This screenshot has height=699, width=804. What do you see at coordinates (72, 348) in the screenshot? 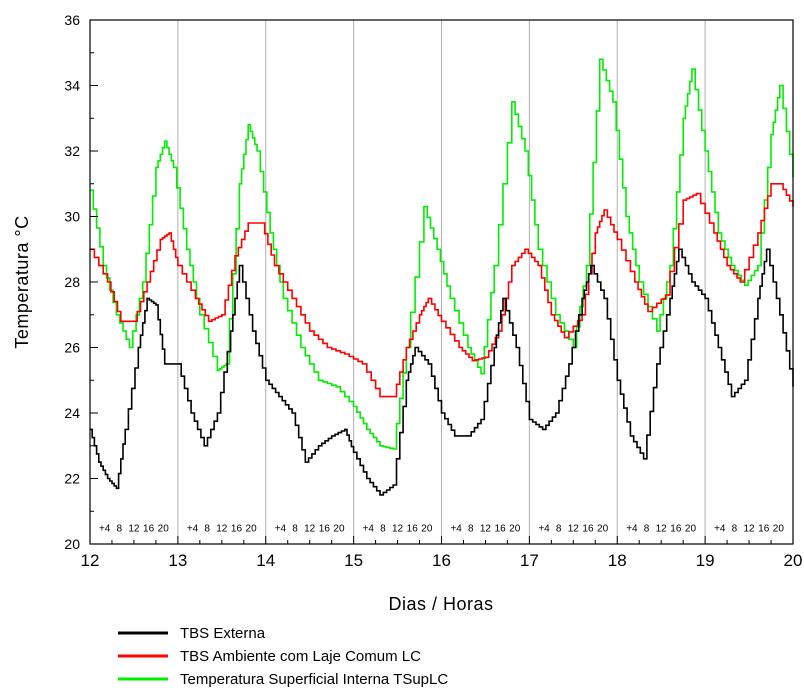
I see `y-tick-label: 26` at bounding box center [72, 348].